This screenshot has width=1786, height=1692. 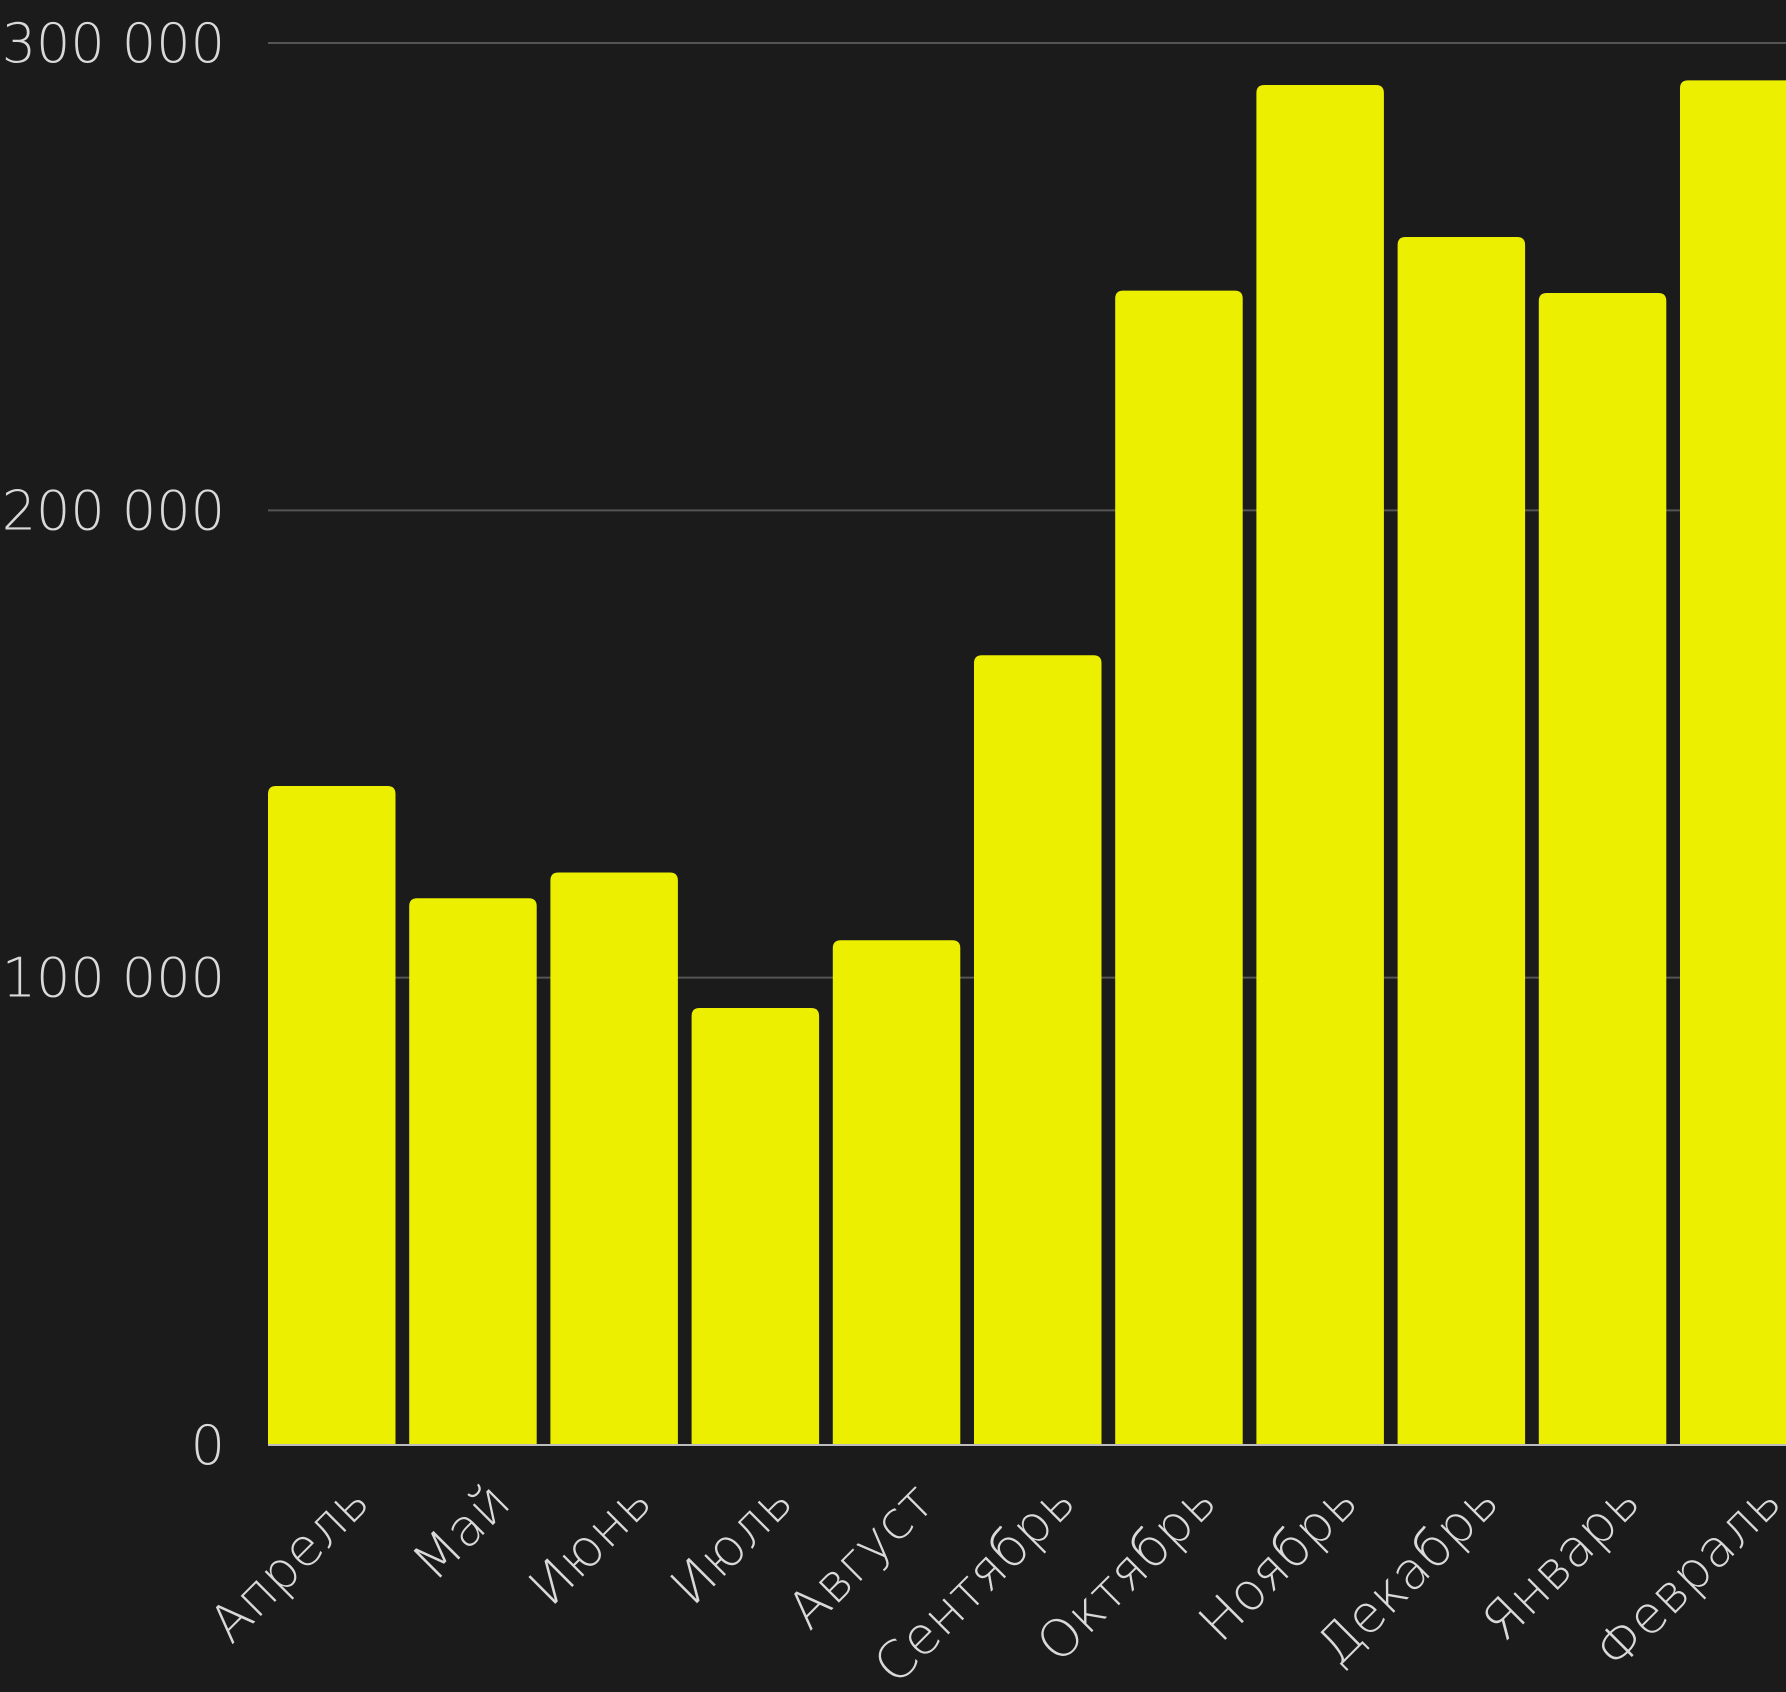 What do you see at coordinates (113, 43) in the screenshot?
I see `y-tick-label: 300 000` at bounding box center [113, 43].